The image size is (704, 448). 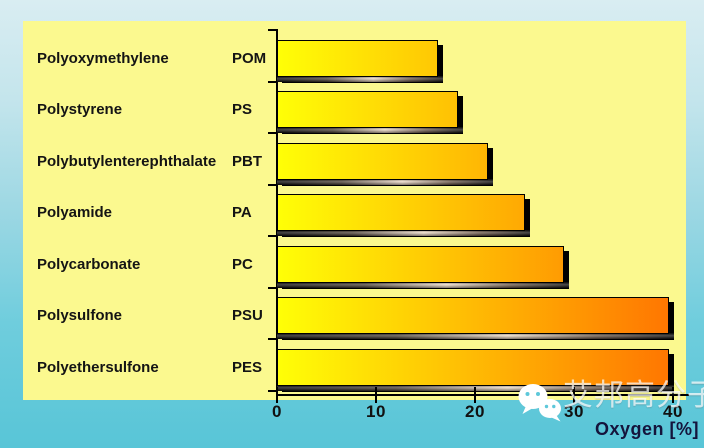 I want to click on category-label: Polystyrene, so click(x=80, y=109).